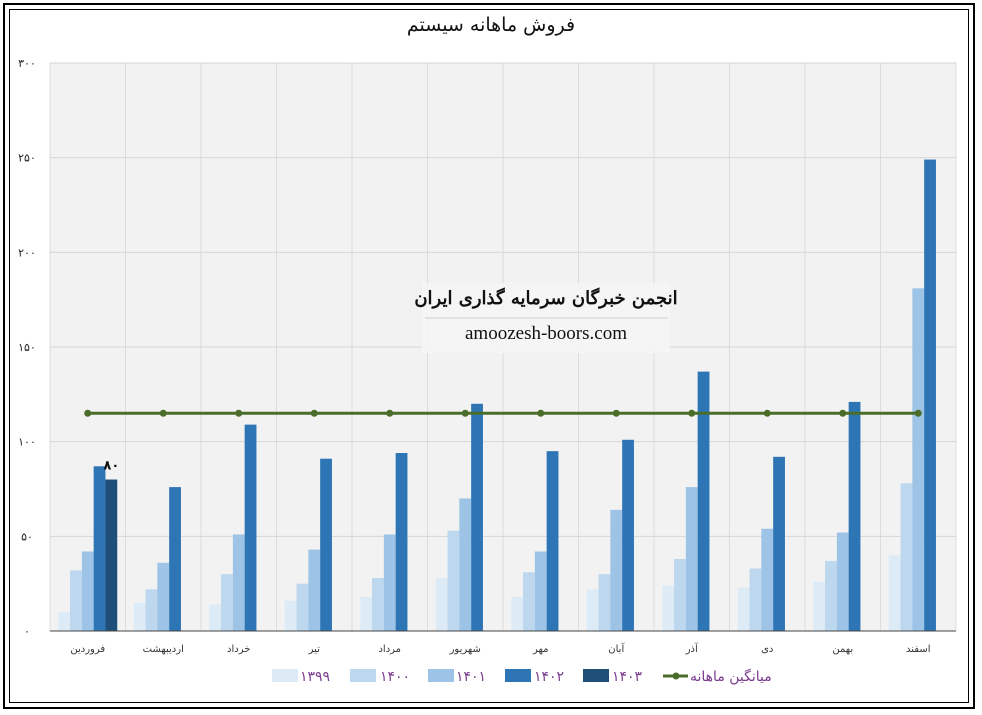 This screenshot has width=982, height=715. What do you see at coordinates (546, 333) in the screenshot?
I see `watermark-line2: amoozesh-boors.com` at bounding box center [546, 333].